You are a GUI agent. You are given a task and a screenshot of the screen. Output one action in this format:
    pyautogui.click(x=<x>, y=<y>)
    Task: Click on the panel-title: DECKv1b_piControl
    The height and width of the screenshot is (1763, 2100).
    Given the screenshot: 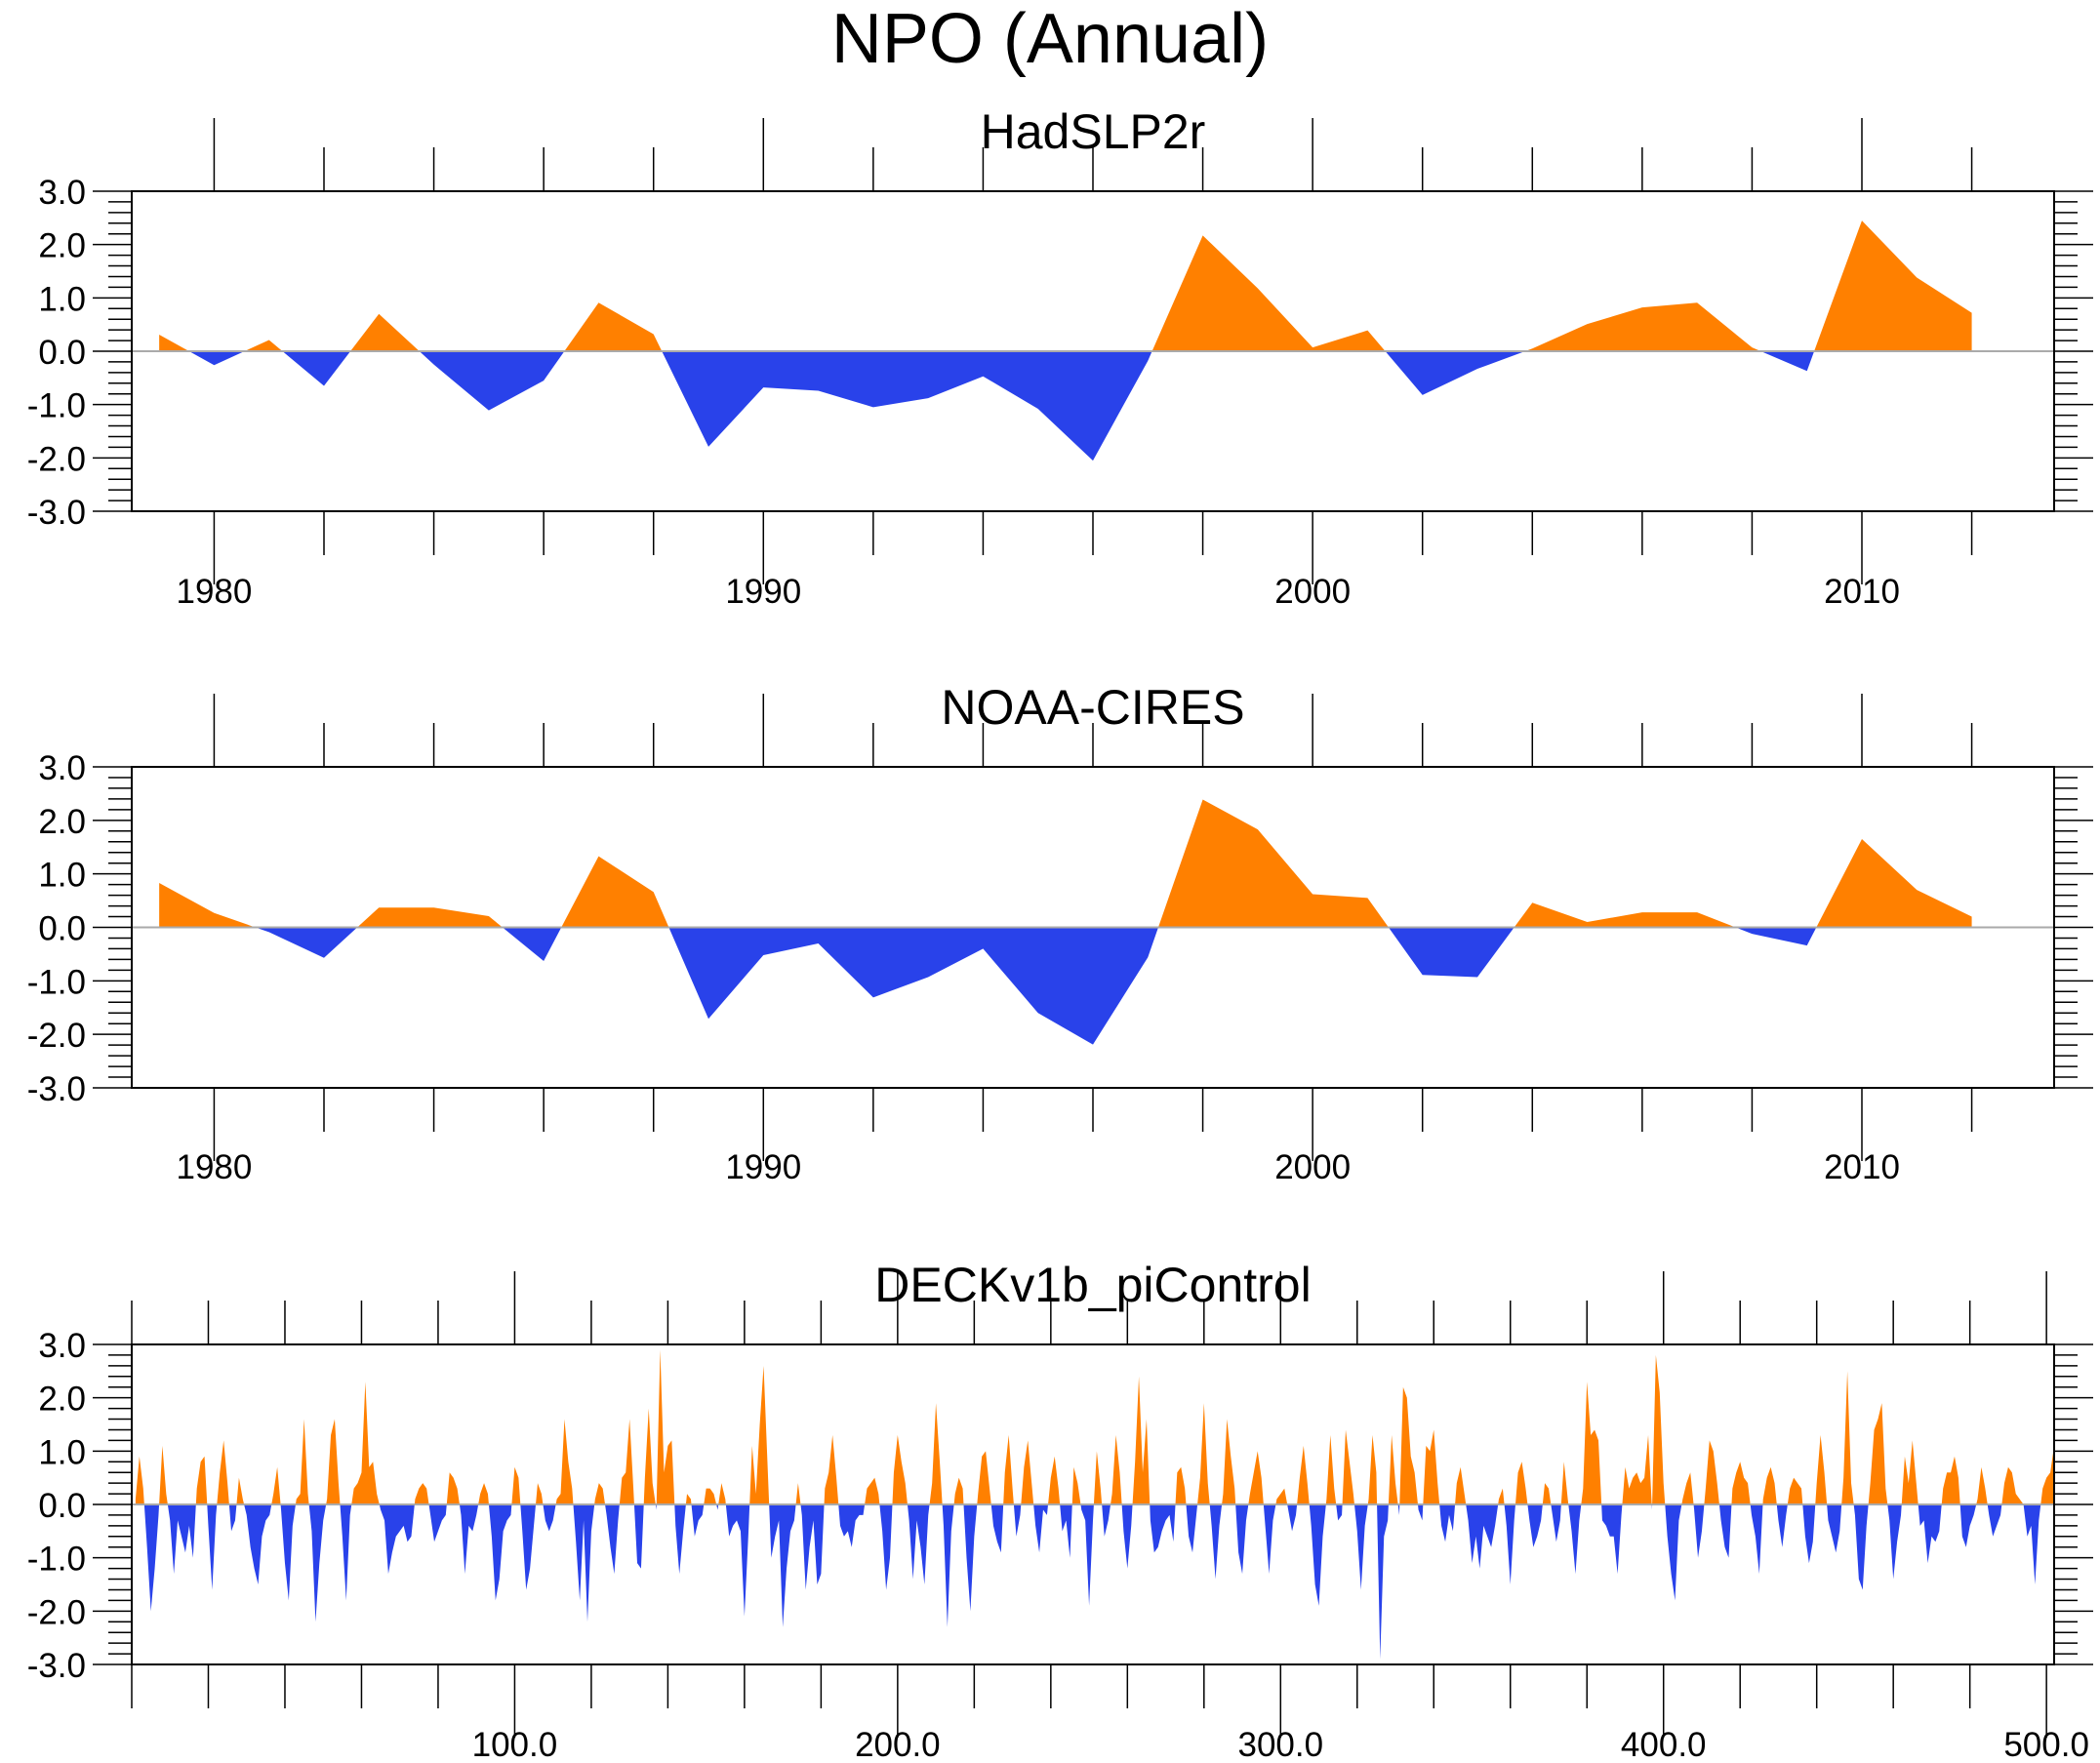 What is the action you would take?
    pyautogui.click(x=1092, y=1285)
    